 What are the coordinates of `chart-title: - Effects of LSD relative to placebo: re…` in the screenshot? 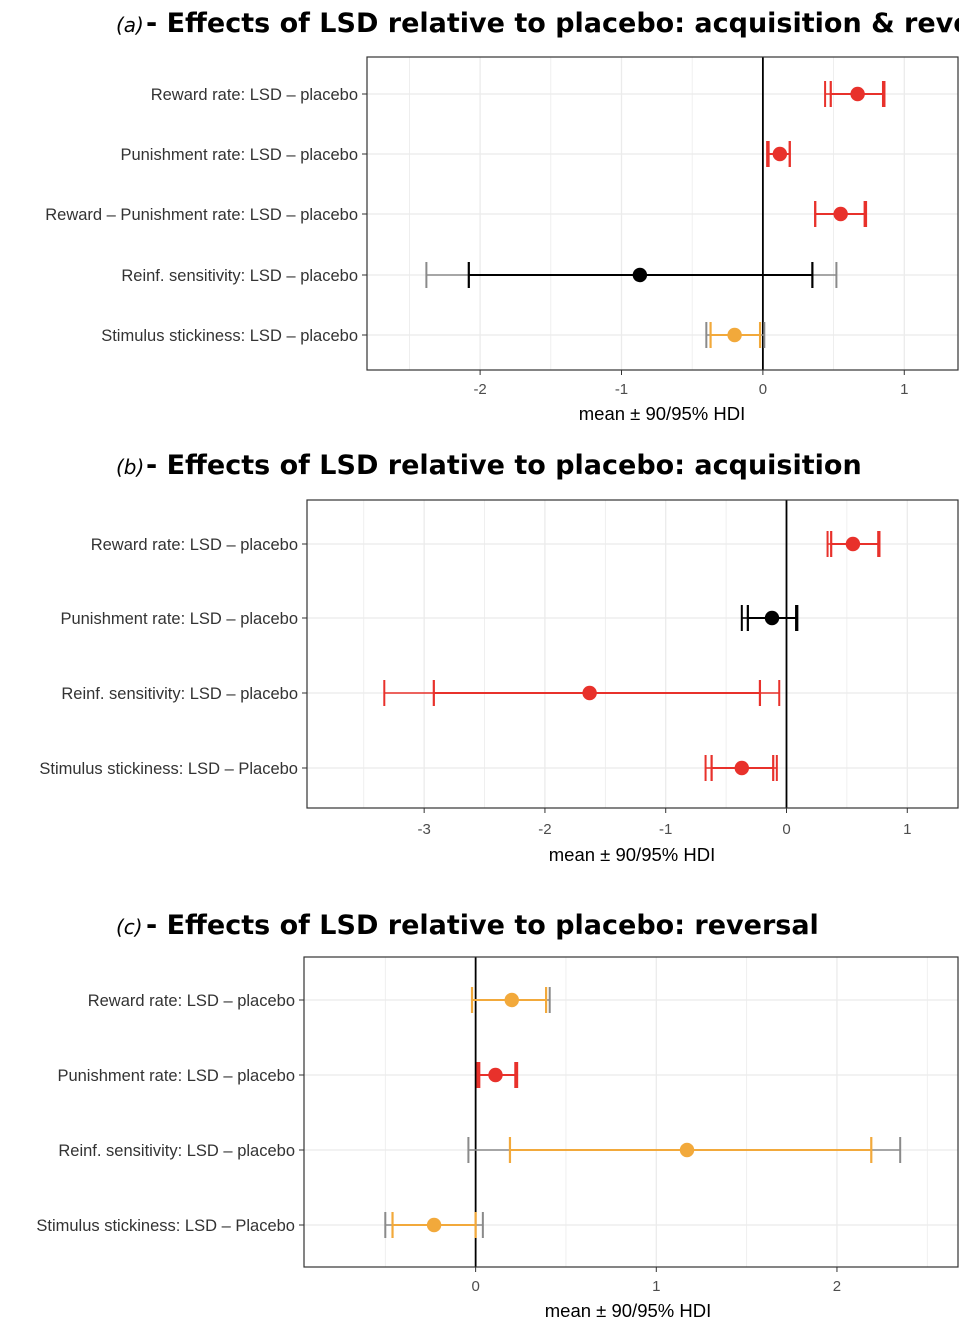 It's located at (482, 925).